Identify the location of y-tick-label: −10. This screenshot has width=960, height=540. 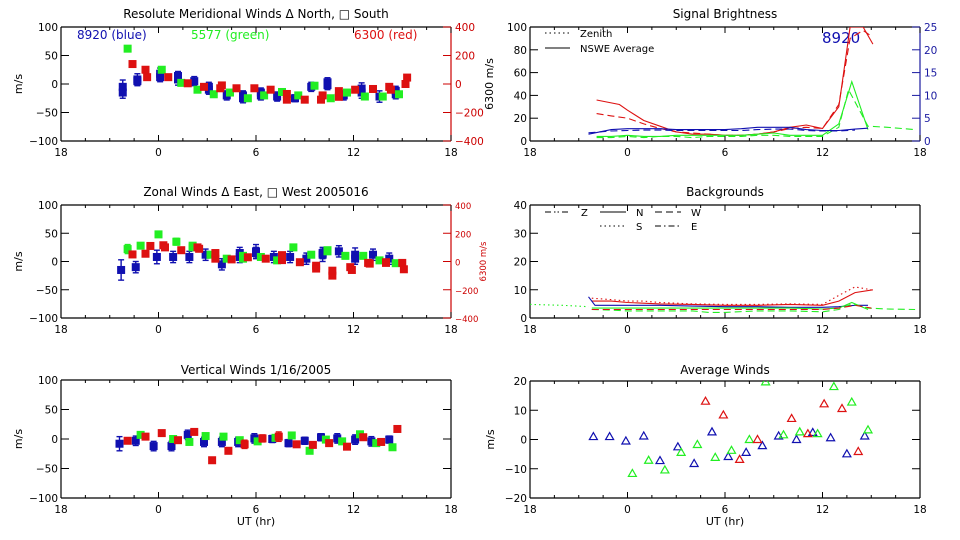
(516, 470).